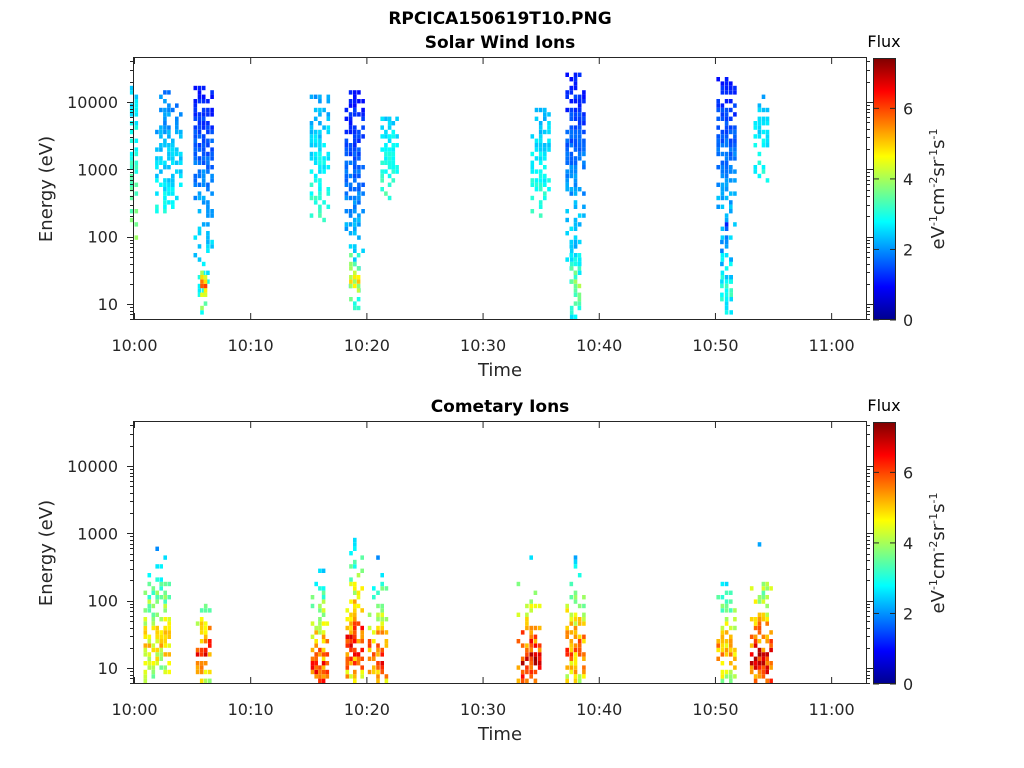 Image resolution: width=1024 pixels, height=768 pixels. Describe the element at coordinates (599, 709) in the screenshot. I see `x-tick-label: 10:40` at that location.